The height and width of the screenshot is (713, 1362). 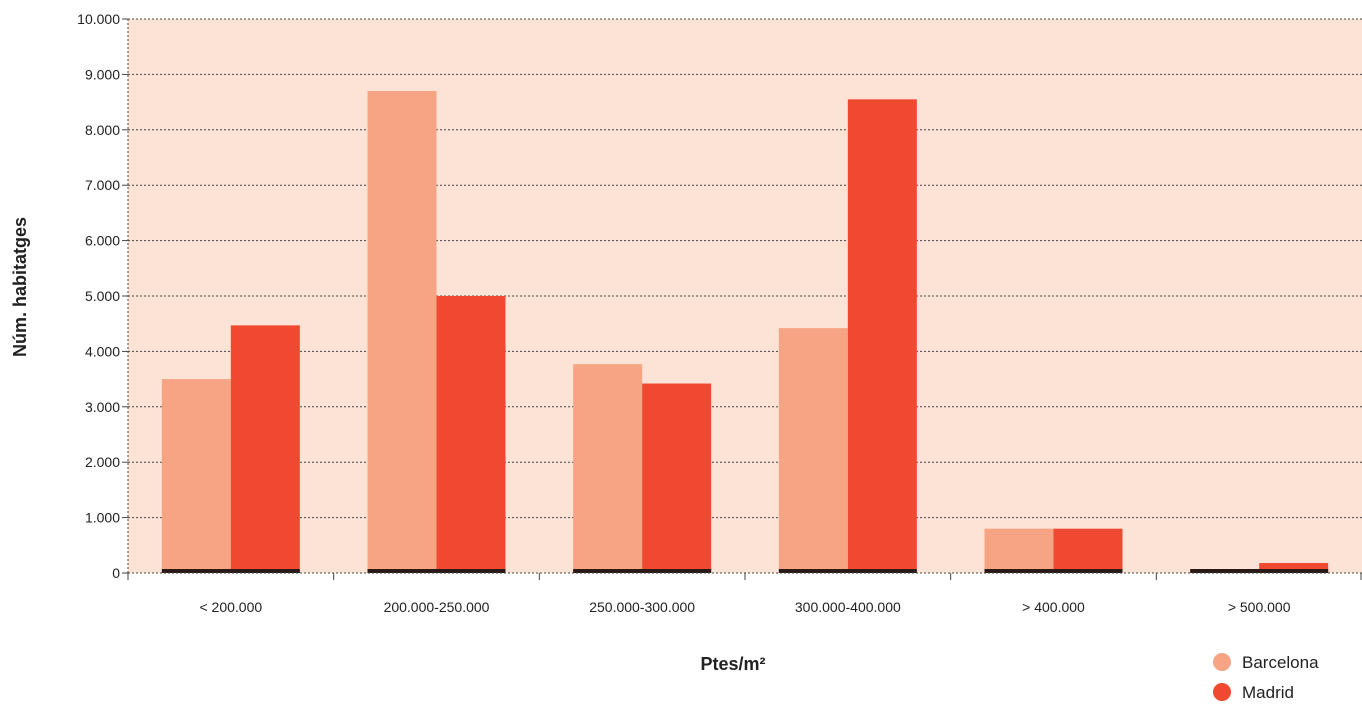 What do you see at coordinates (98, 19) in the screenshot?
I see `y-tick-label: 10.000` at bounding box center [98, 19].